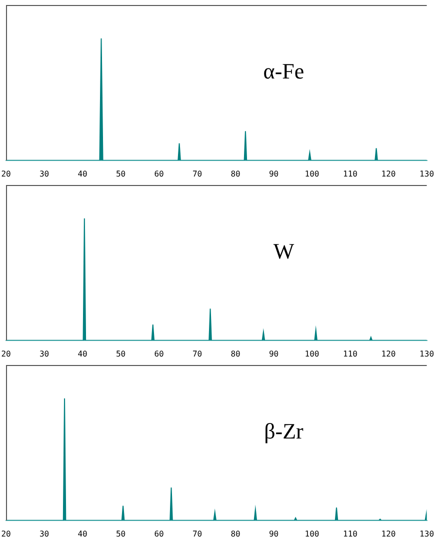 This screenshot has width=435, height=540. I want to click on text: β-Zr, so click(284, 431).